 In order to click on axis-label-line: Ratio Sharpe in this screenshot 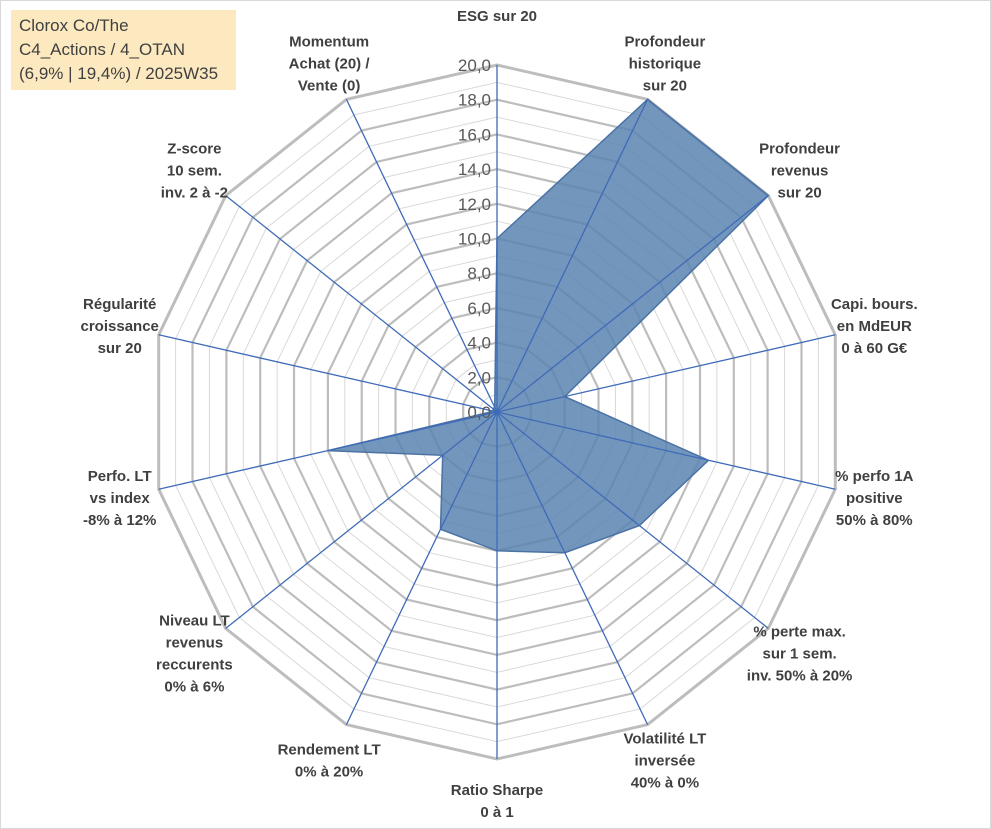, I will do `click(497, 790)`.